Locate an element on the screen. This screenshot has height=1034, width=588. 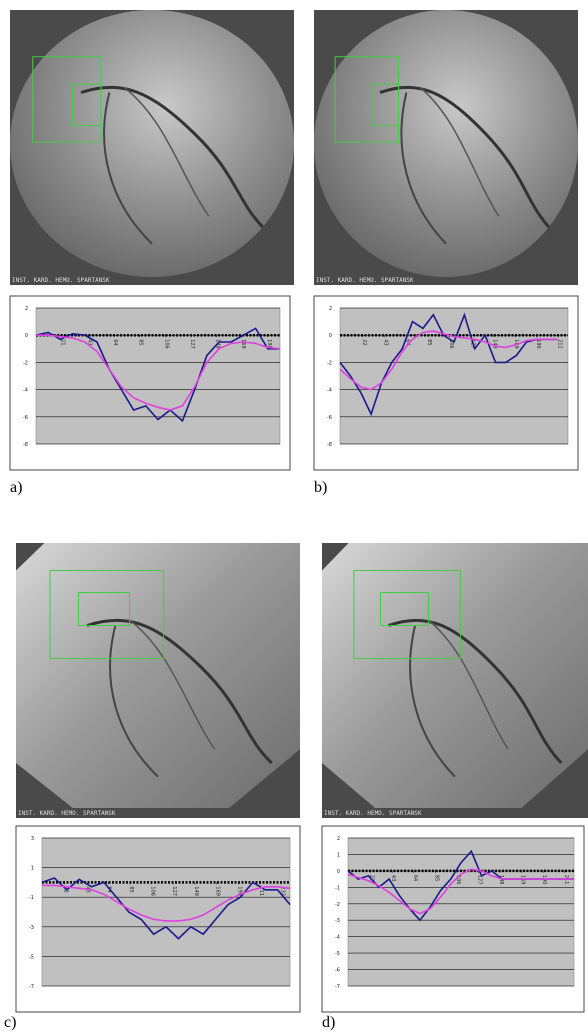
x-tick-label: 21 is located at coordinates (63, 342).